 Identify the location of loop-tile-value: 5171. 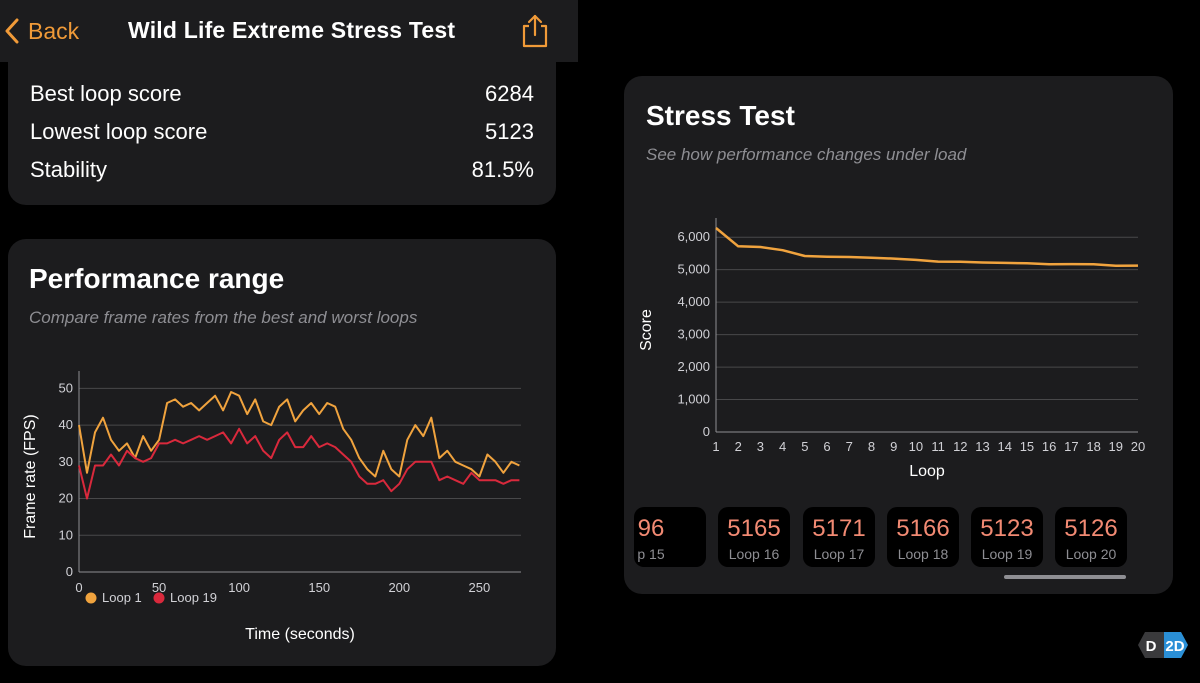
(839, 528).